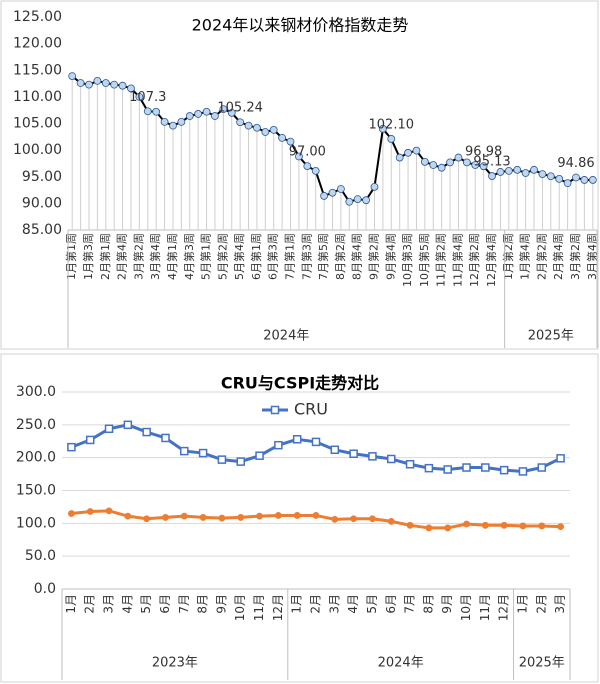 The image size is (600, 684). Describe the element at coordinates (256, 256) in the screenshot. I see `x-tick-label: 6月第1周` at that location.